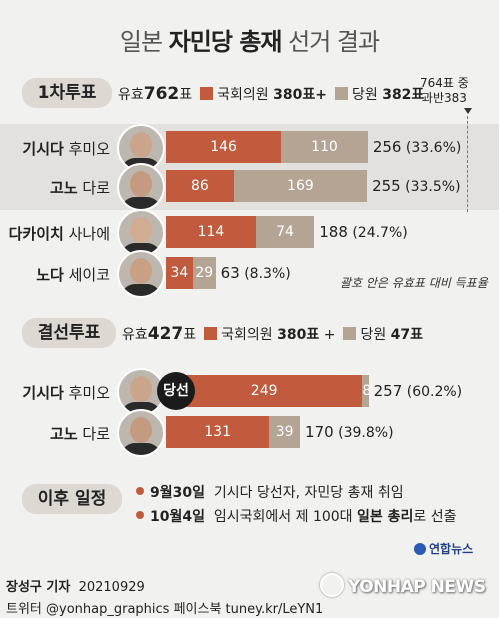 This screenshot has width=499, height=618. I want to click on total-value: 188, so click(333, 232).